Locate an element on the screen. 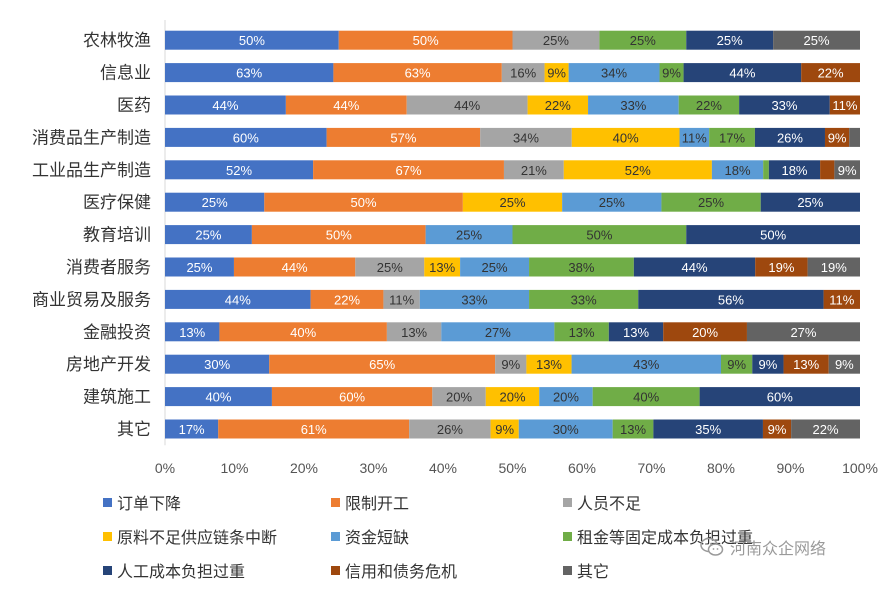  x-tick-label: 20% is located at coordinates (304, 468).